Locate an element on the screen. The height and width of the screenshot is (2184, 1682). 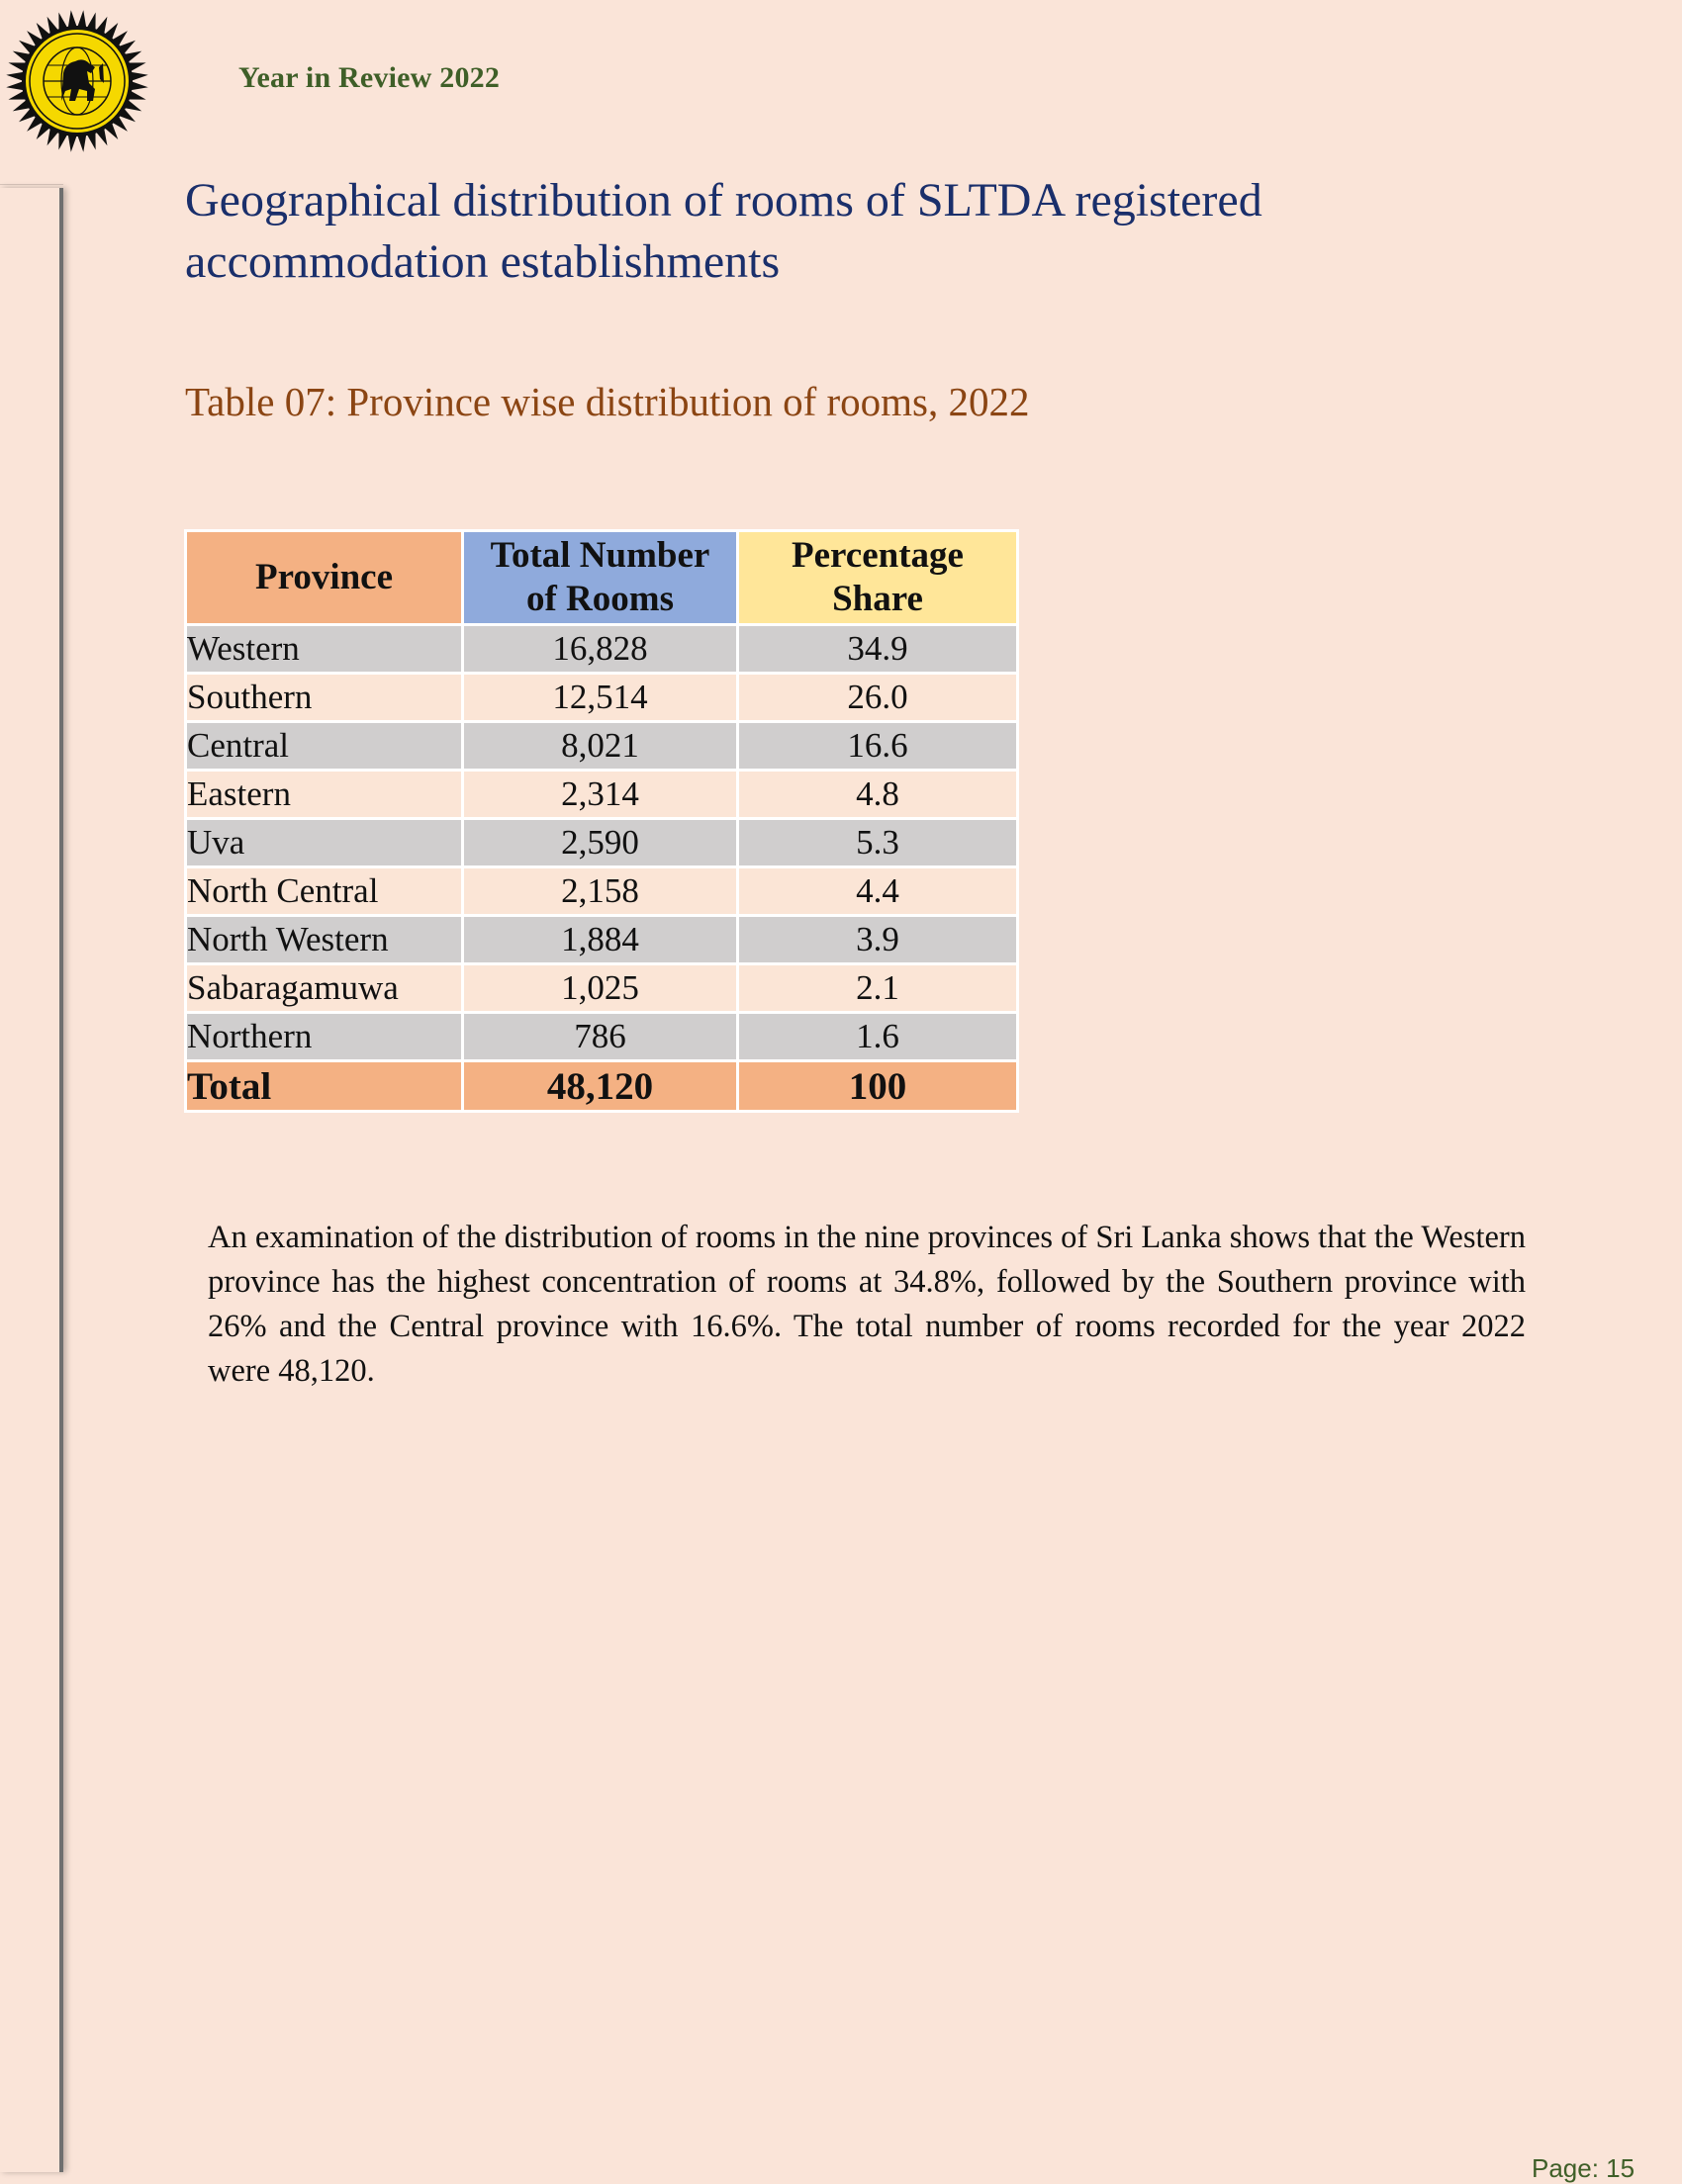
table-row: Sabaragamuwa 1,025 2.1 is located at coordinates (601, 988).